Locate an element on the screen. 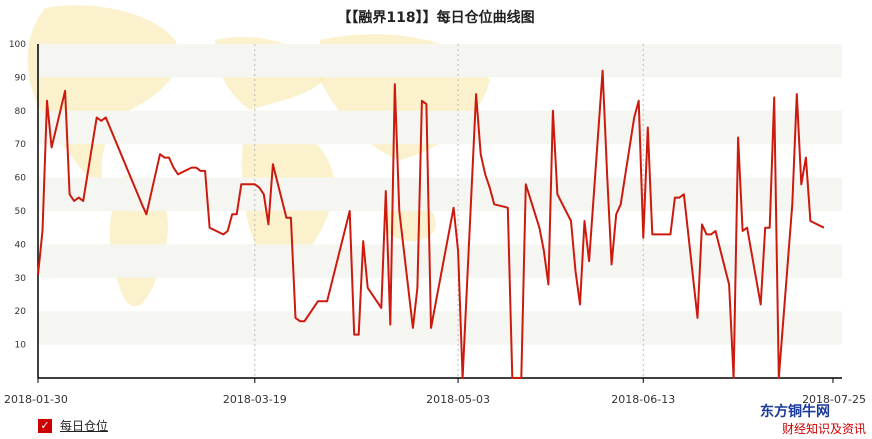 The height and width of the screenshot is (439, 872). checkbox-checked-icon: ✓ is located at coordinates (45, 425).